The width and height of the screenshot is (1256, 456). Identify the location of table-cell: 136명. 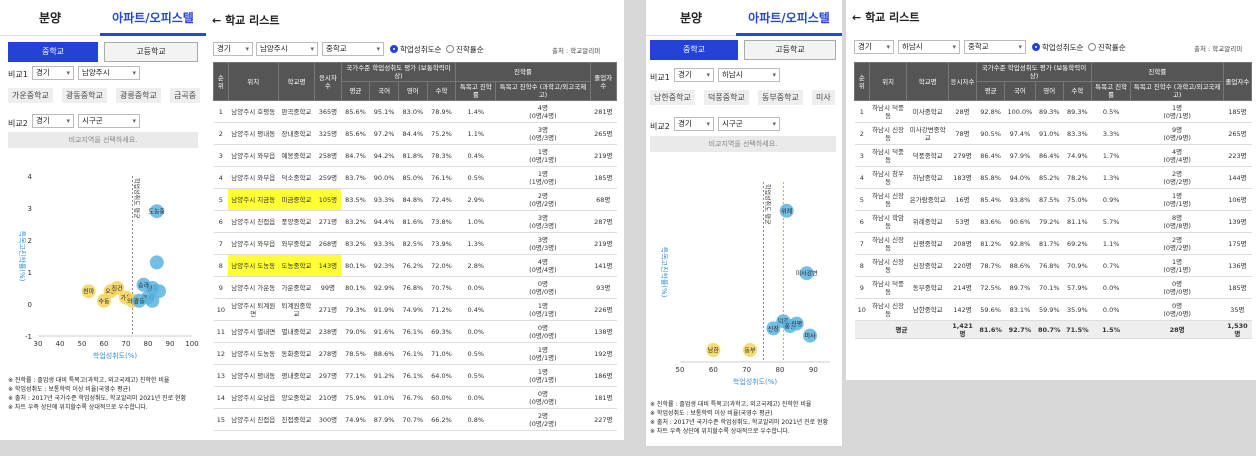
(1237, 265).